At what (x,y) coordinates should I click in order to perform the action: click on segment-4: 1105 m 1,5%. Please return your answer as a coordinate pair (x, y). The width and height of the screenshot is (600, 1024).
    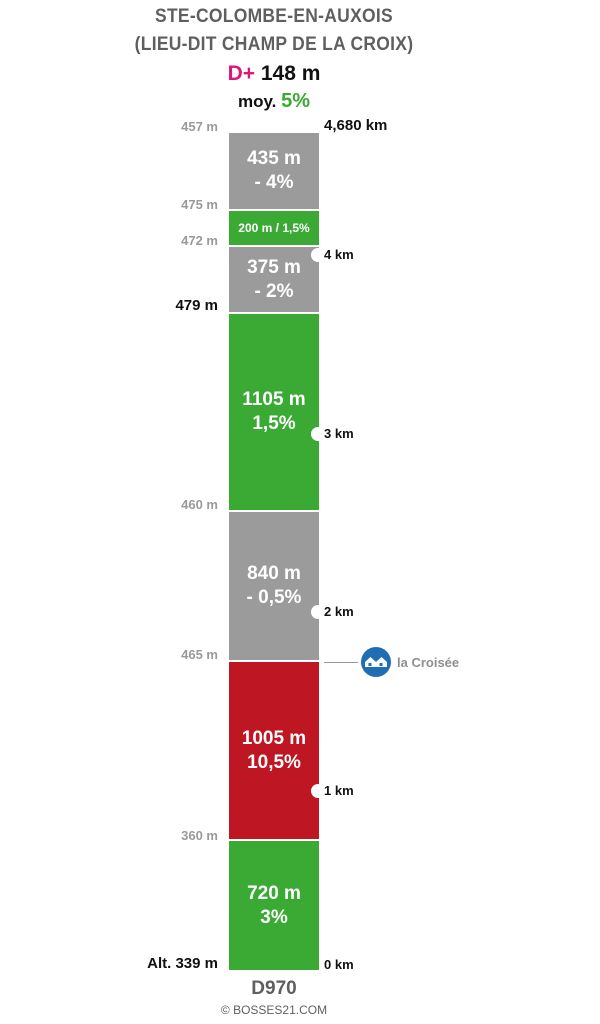
    Looking at the image, I should click on (274, 412).